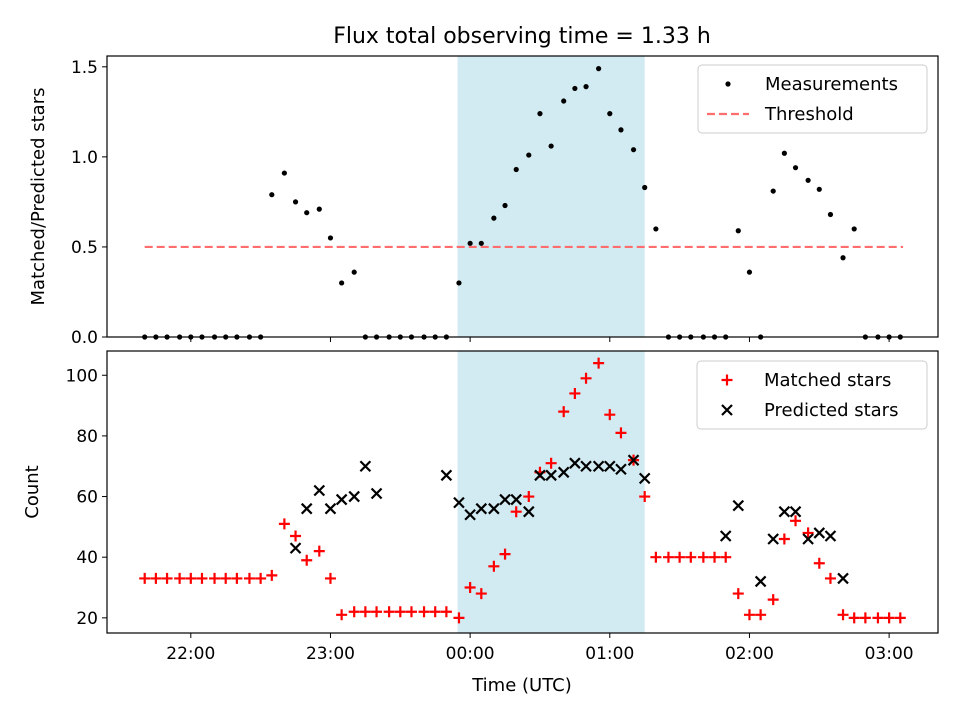  What do you see at coordinates (87, 437) in the screenshot?
I see `y-tick-label: 80` at bounding box center [87, 437].